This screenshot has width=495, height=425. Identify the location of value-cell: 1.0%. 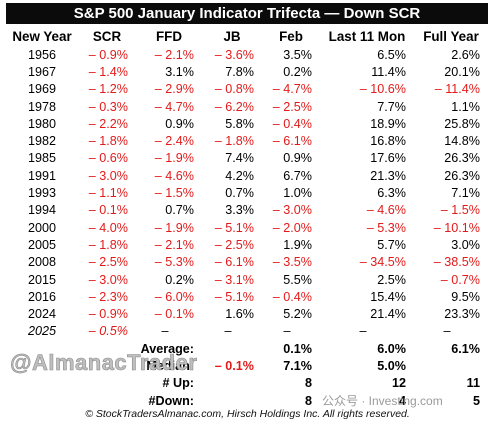
(297, 193).